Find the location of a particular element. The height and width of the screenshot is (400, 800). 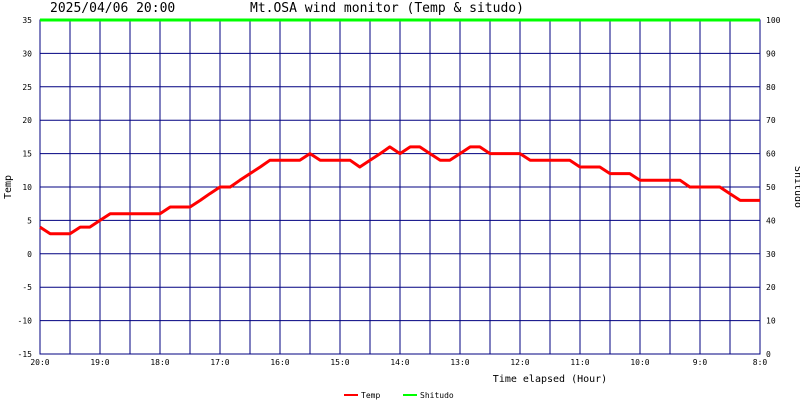

chart-datetime: 2025/04/06 20:00 is located at coordinates (113, 8).